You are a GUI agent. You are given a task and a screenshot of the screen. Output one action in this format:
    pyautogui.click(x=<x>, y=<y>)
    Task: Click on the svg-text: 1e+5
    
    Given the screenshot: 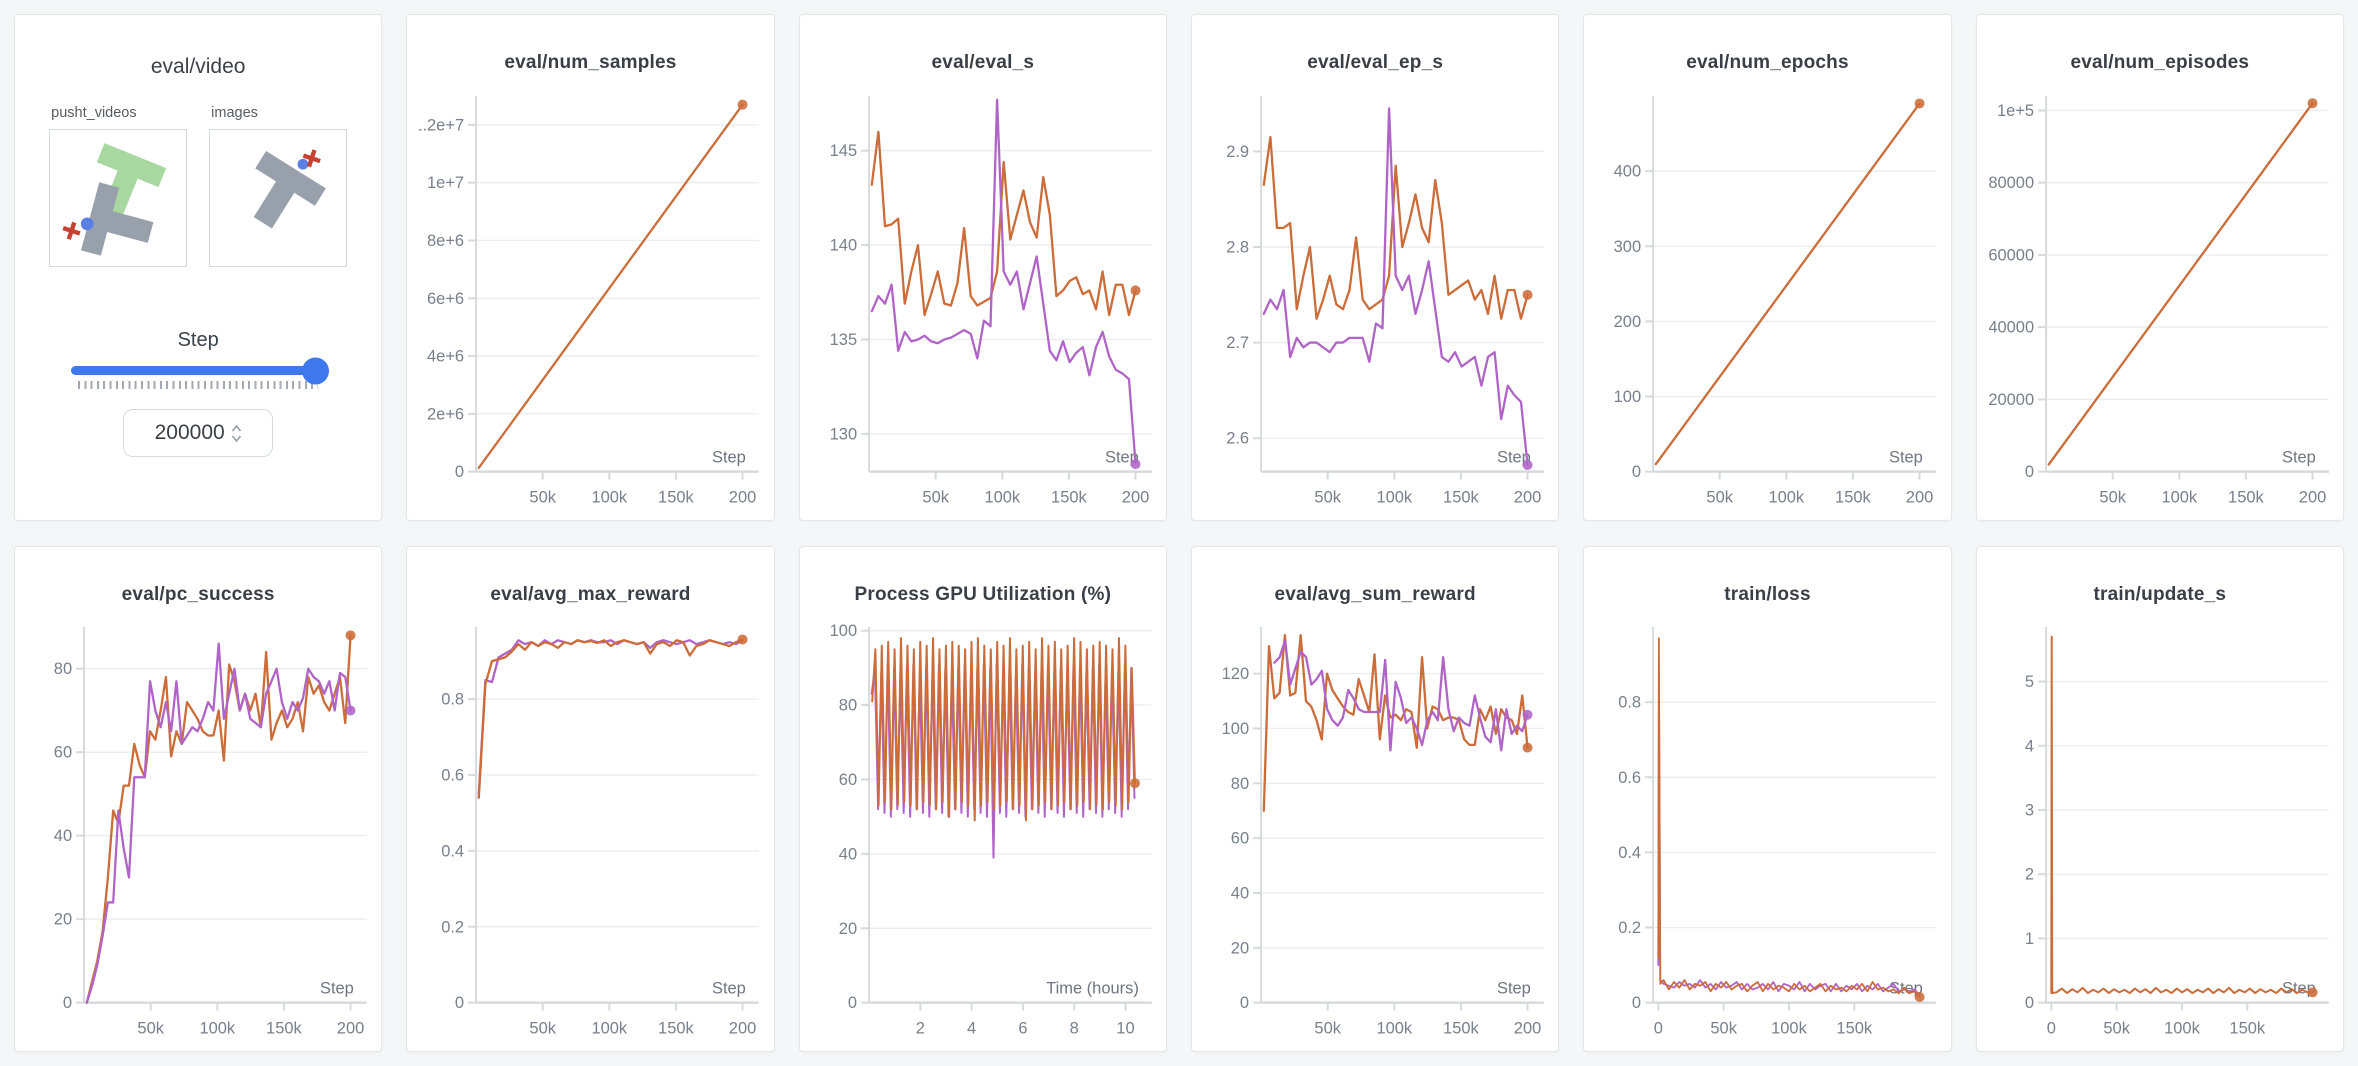 What is the action you would take?
    pyautogui.click(x=2015, y=111)
    